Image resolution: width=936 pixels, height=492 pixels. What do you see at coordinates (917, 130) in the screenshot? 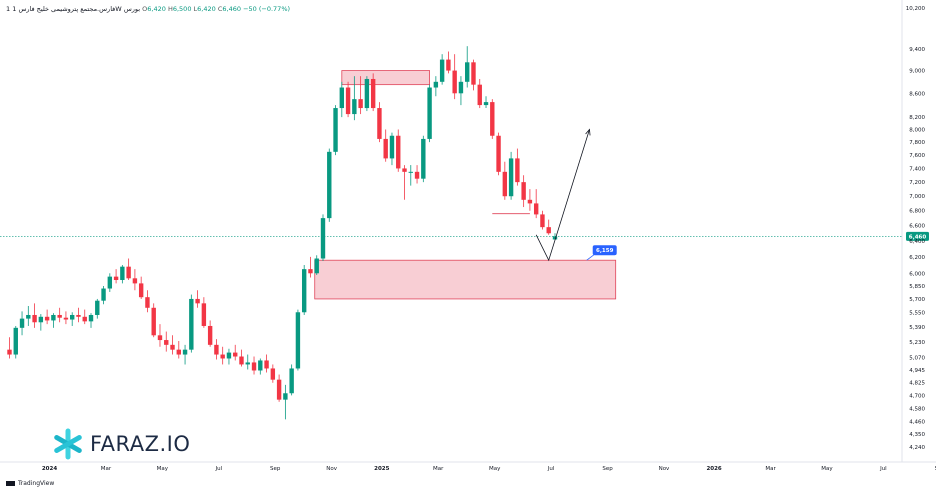
I see `price-axis-label: 8,000` at bounding box center [917, 130].